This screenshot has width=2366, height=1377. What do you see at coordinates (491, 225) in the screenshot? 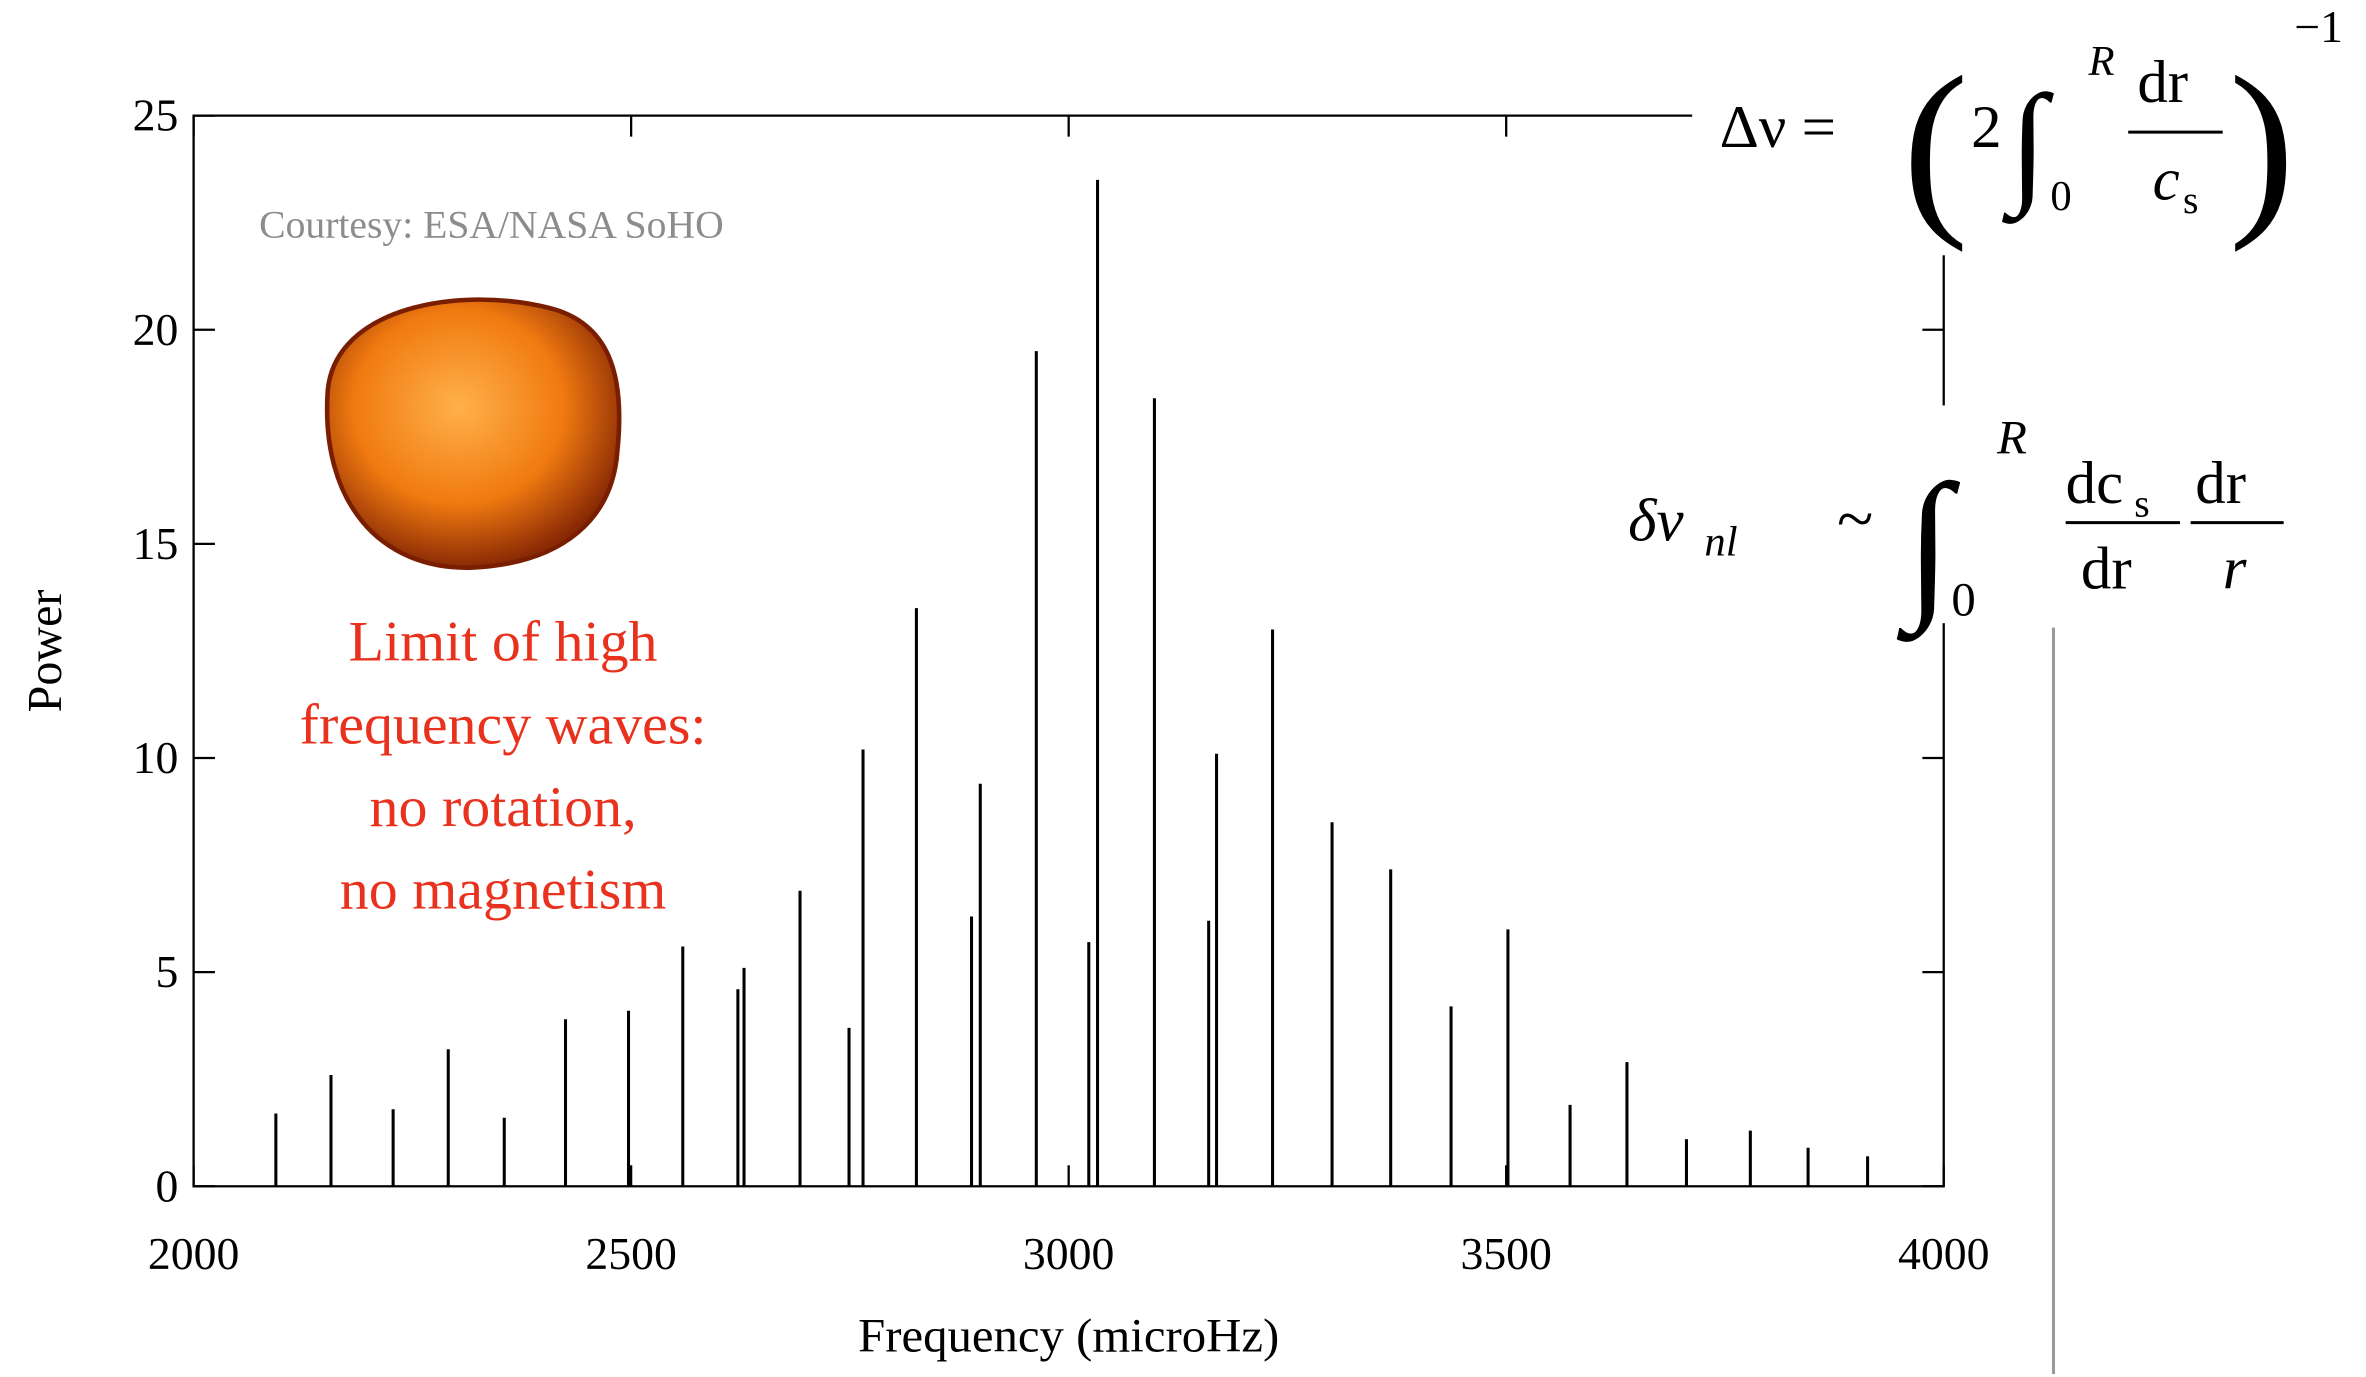
I see `credit: Courtesy: ESA/NASA SoHO` at bounding box center [491, 225].